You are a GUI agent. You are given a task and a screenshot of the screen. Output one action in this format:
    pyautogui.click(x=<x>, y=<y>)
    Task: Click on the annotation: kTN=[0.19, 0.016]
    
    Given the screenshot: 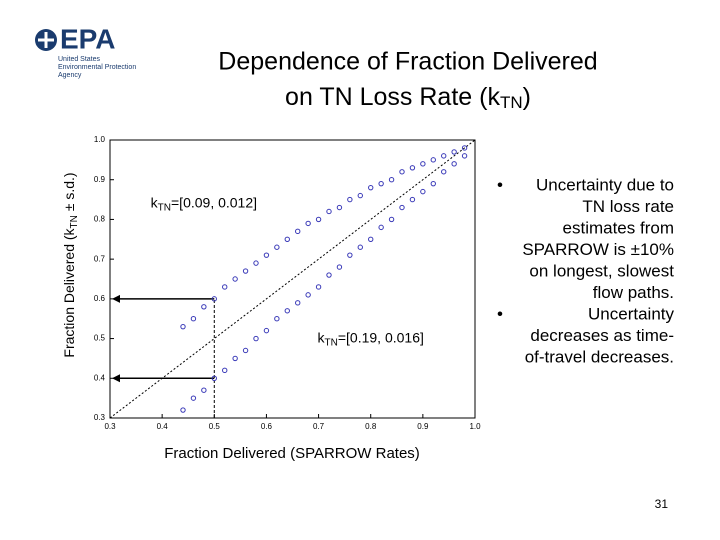 What is the action you would take?
    pyautogui.click(x=371, y=338)
    